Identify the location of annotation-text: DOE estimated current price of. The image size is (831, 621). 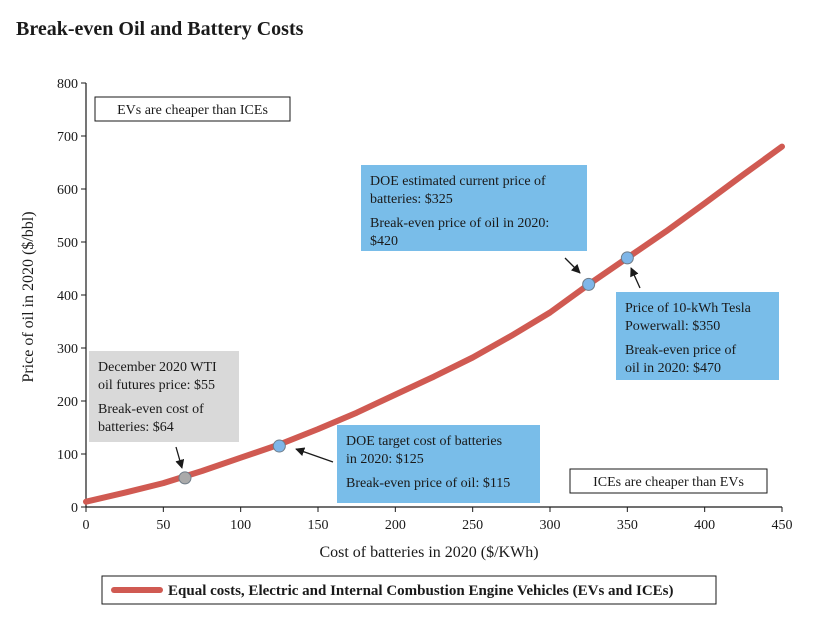
(458, 181).